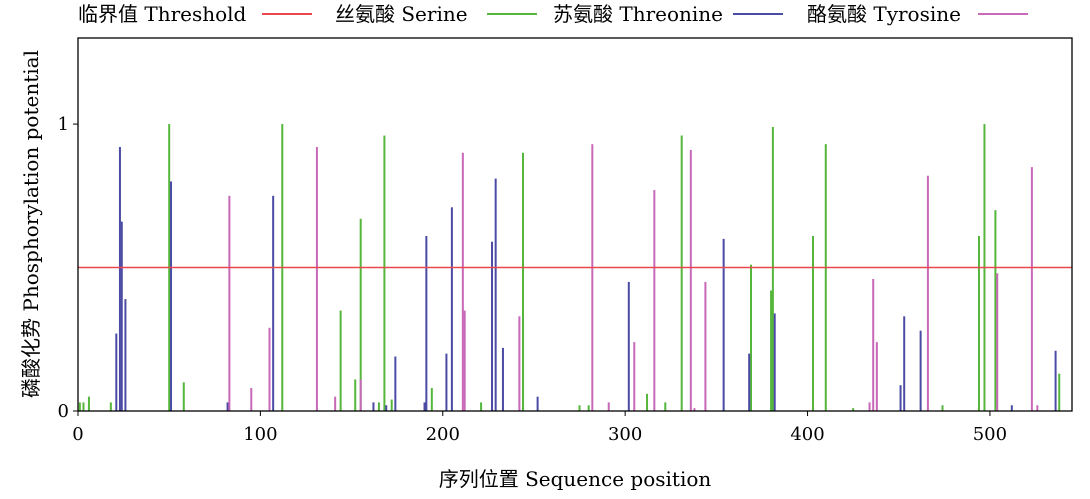 The width and height of the screenshot is (1090, 499). What do you see at coordinates (68, 268) in the screenshot?
I see `y-axis-ticks: 01` at bounding box center [68, 268].